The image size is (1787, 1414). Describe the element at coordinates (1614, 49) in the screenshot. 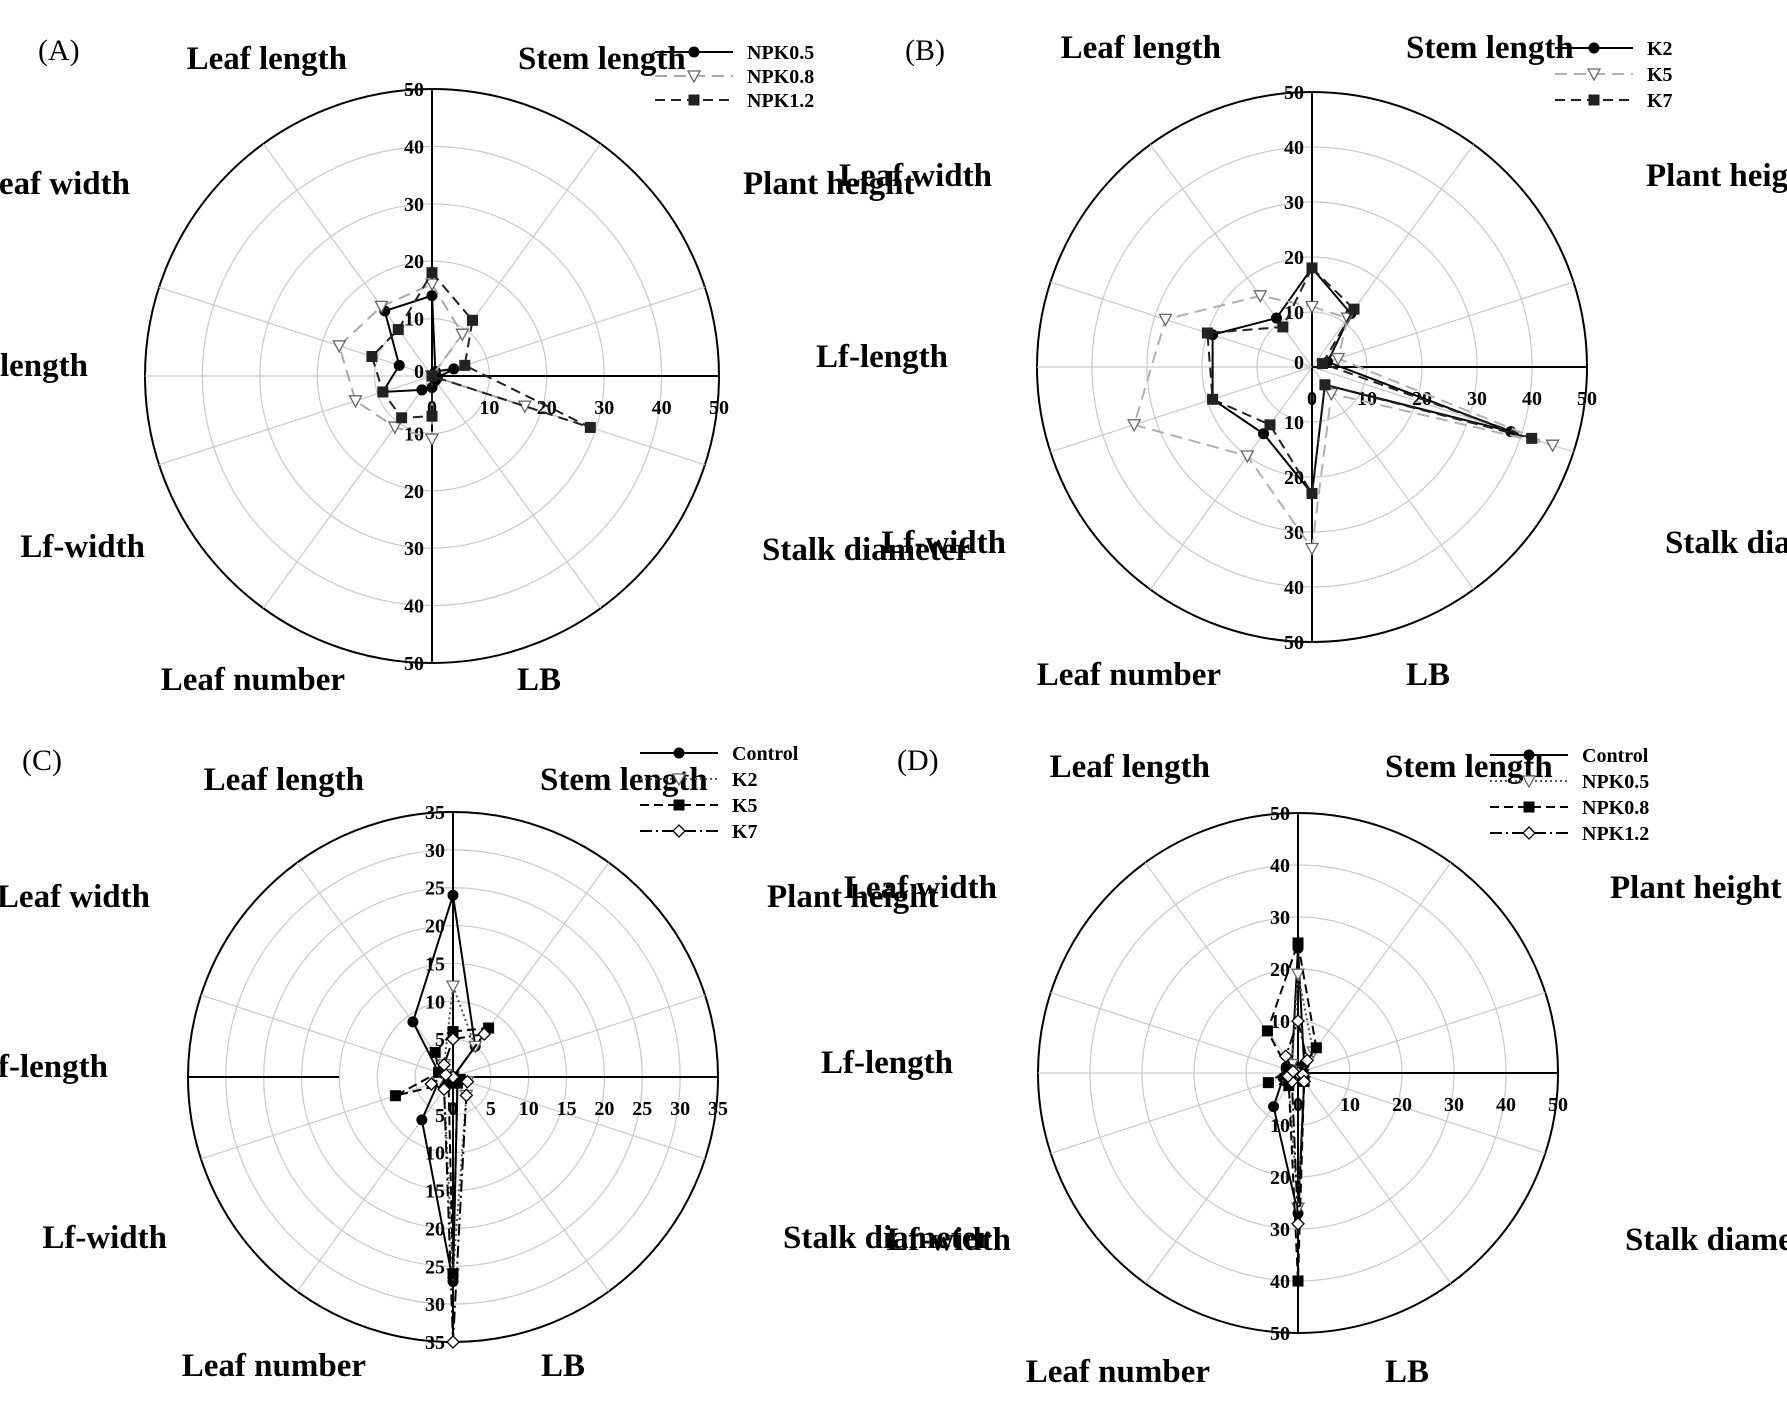

I see `legend-entry: K2` at that location.